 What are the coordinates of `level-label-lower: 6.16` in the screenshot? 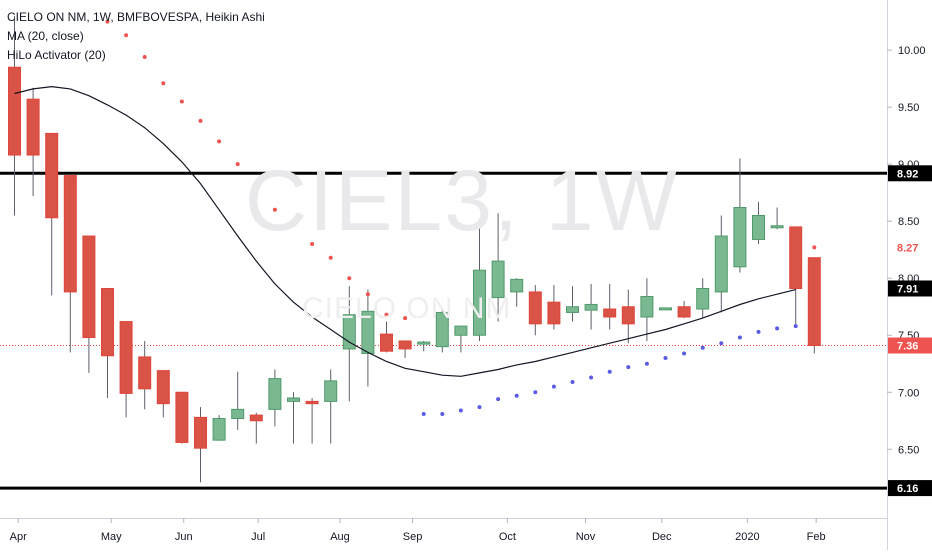 It's located at (907, 489).